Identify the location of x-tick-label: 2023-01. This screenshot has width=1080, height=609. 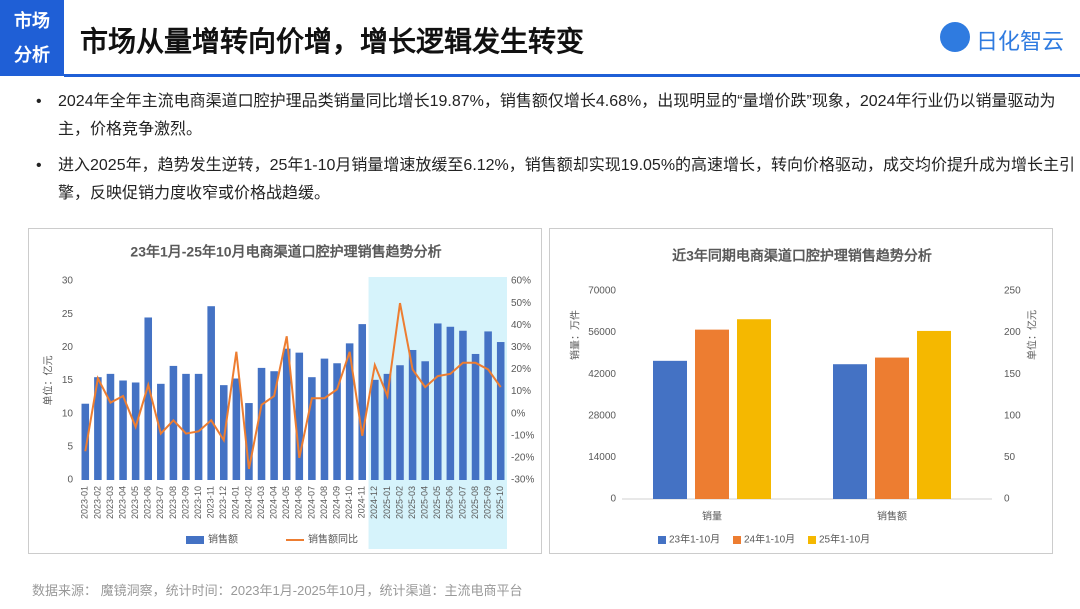
(85, 502).